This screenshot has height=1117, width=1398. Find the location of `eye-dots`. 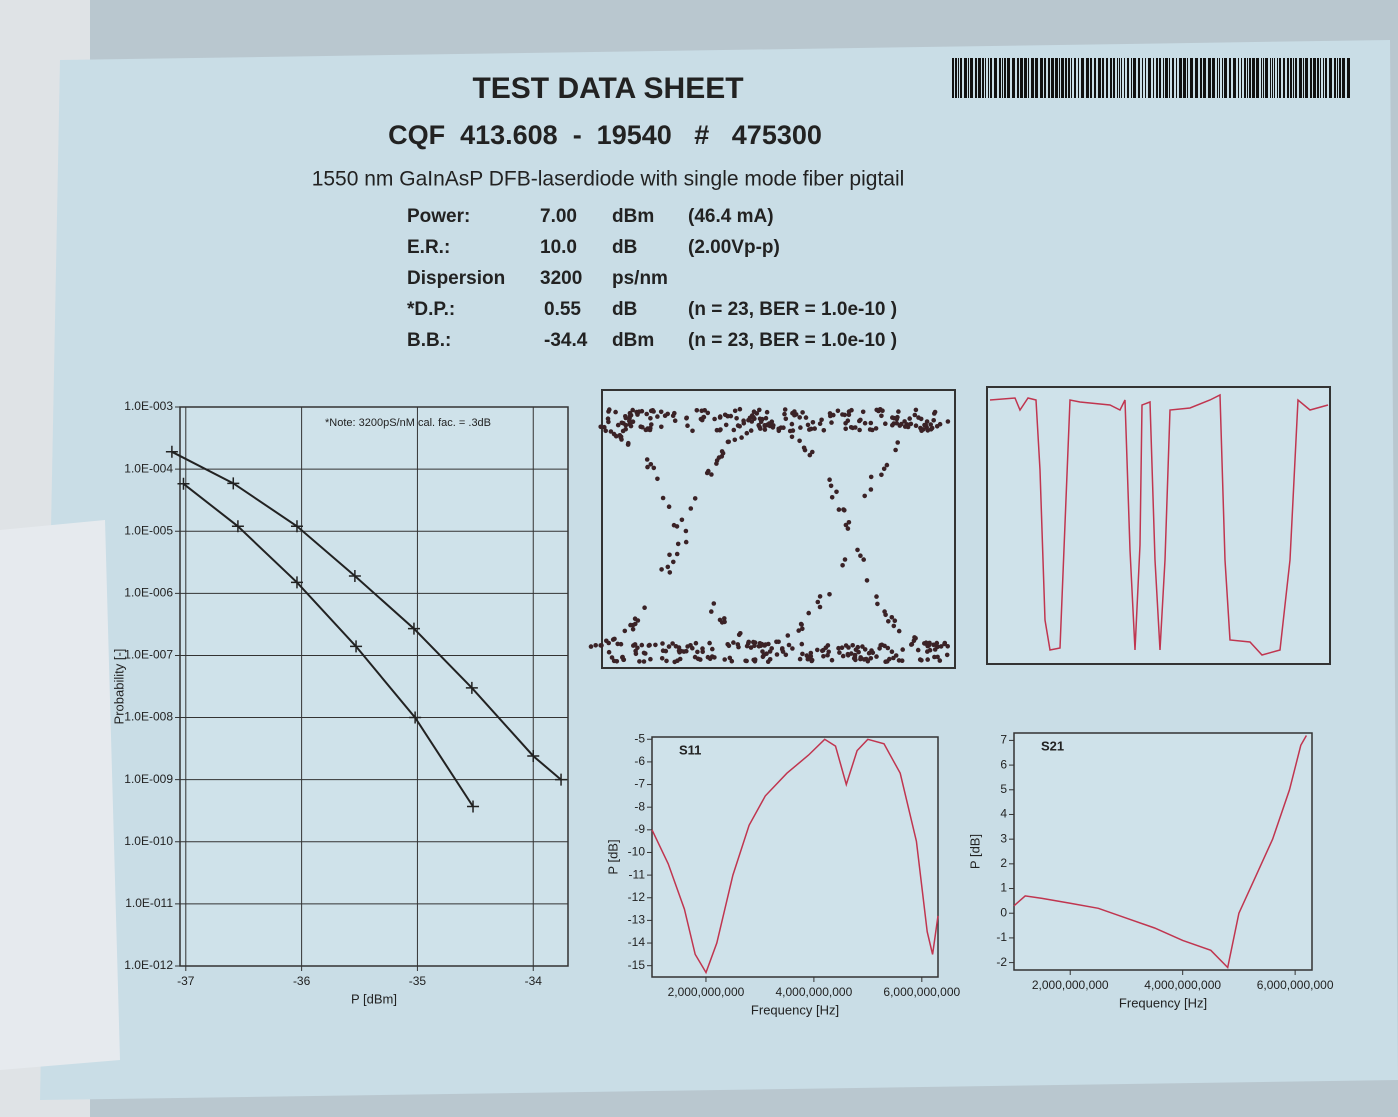

eye-dots is located at coordinates (769, 535).